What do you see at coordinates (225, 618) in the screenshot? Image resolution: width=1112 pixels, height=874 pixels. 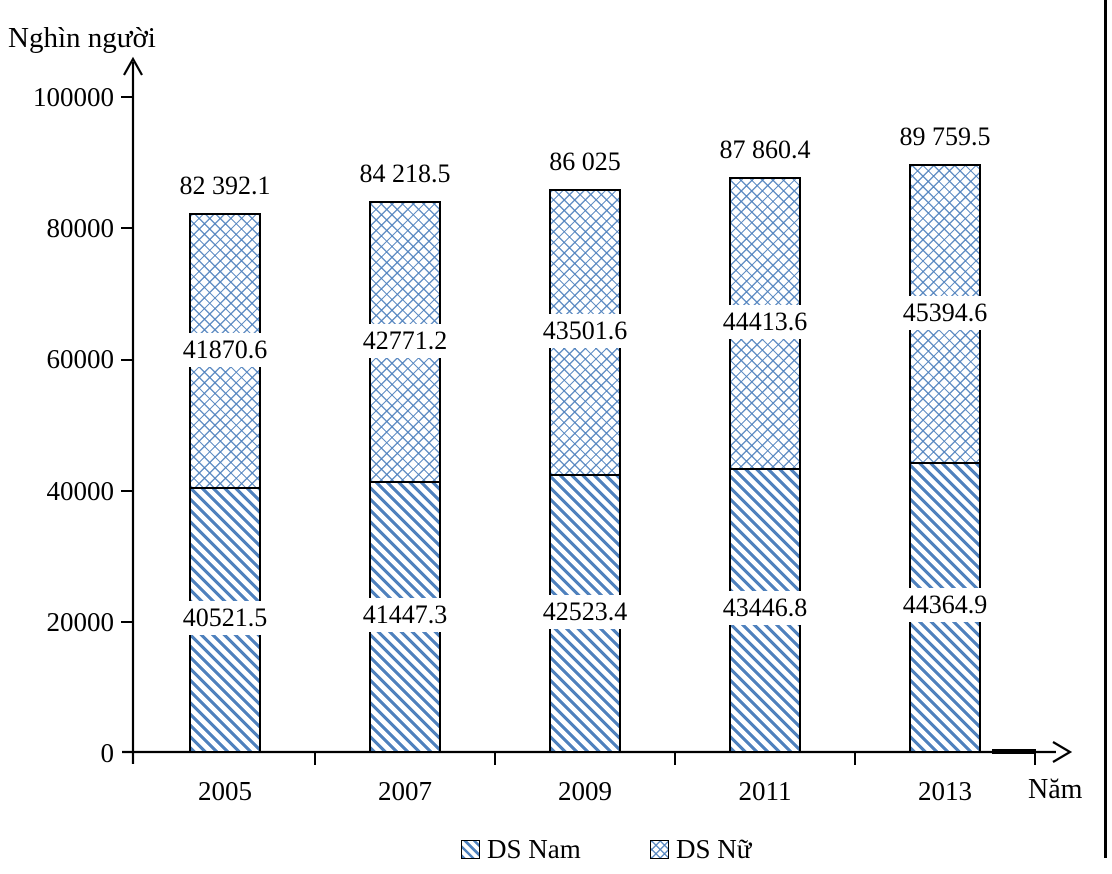 I see `value-label-nam-2005: 40521.5` at bounding box center [225, 618].